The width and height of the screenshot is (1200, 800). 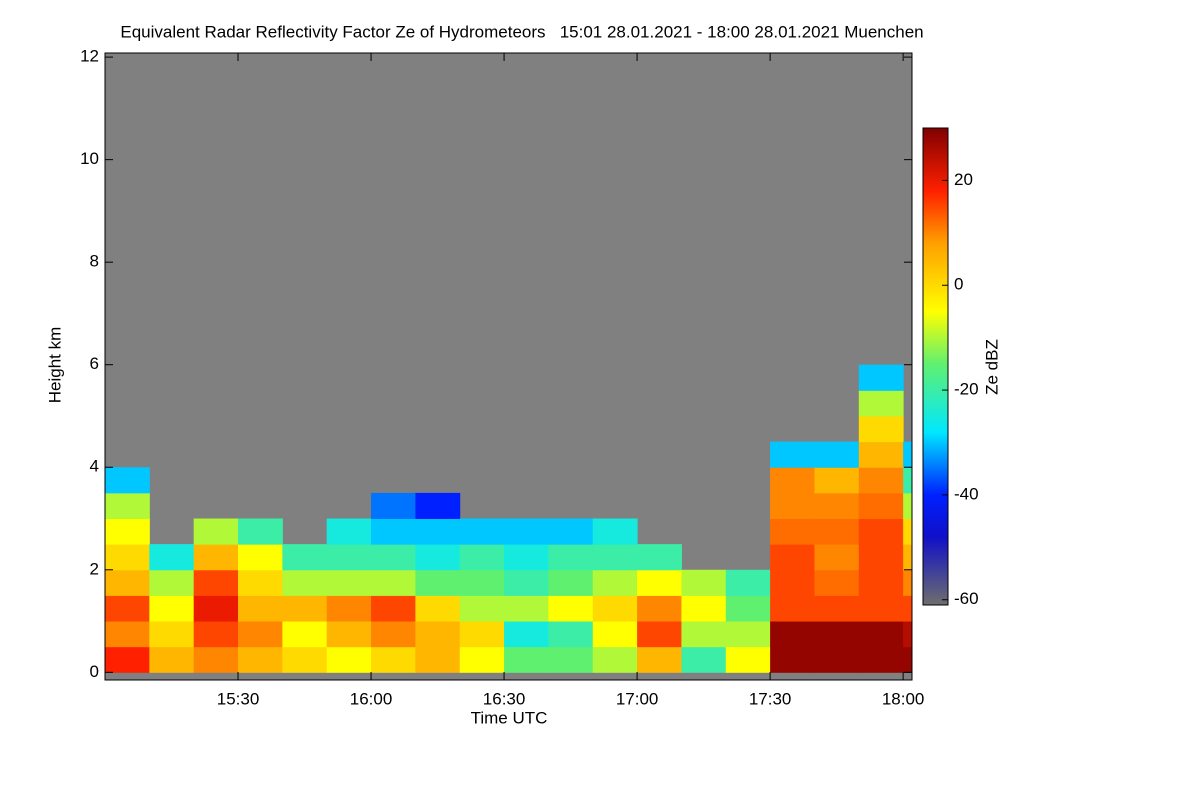 I want to click on x-tick-label: 18:00, so click(x=903, y=698).